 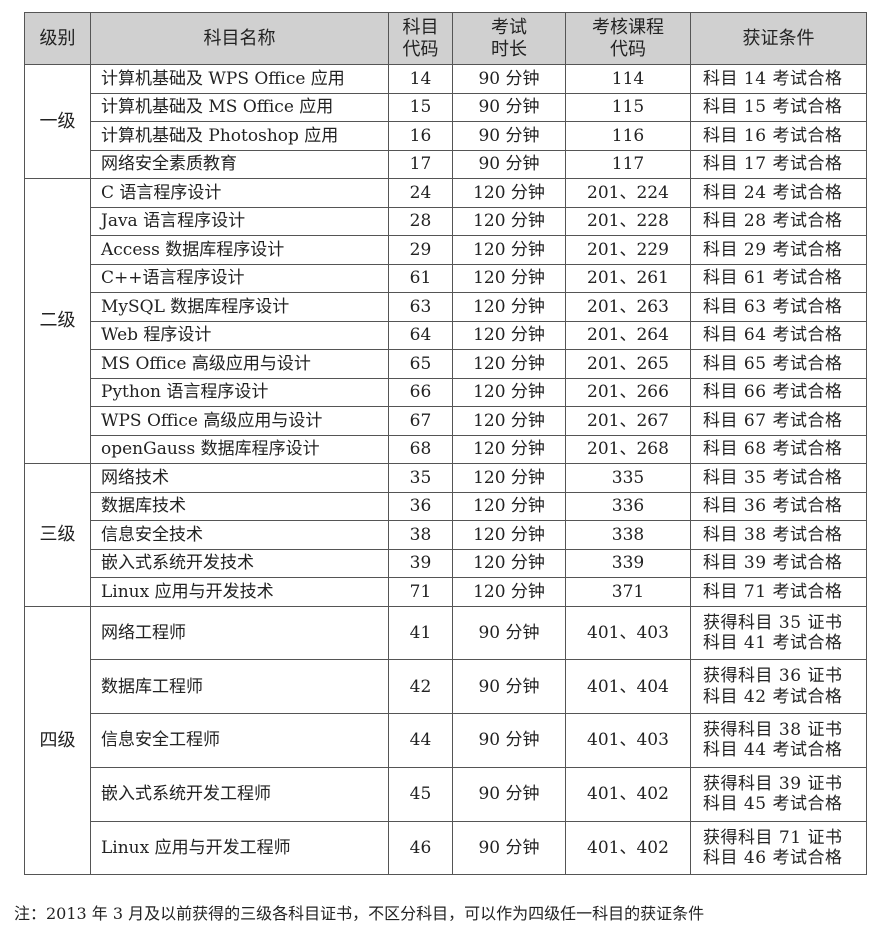 What do you see at coordinates (446, 307) in the screenshot?
I see `table-row: MySQL 数据库程序设计 63 120 分钟 201、263 科目 63 考试合格` at bounding box center [446, 307].